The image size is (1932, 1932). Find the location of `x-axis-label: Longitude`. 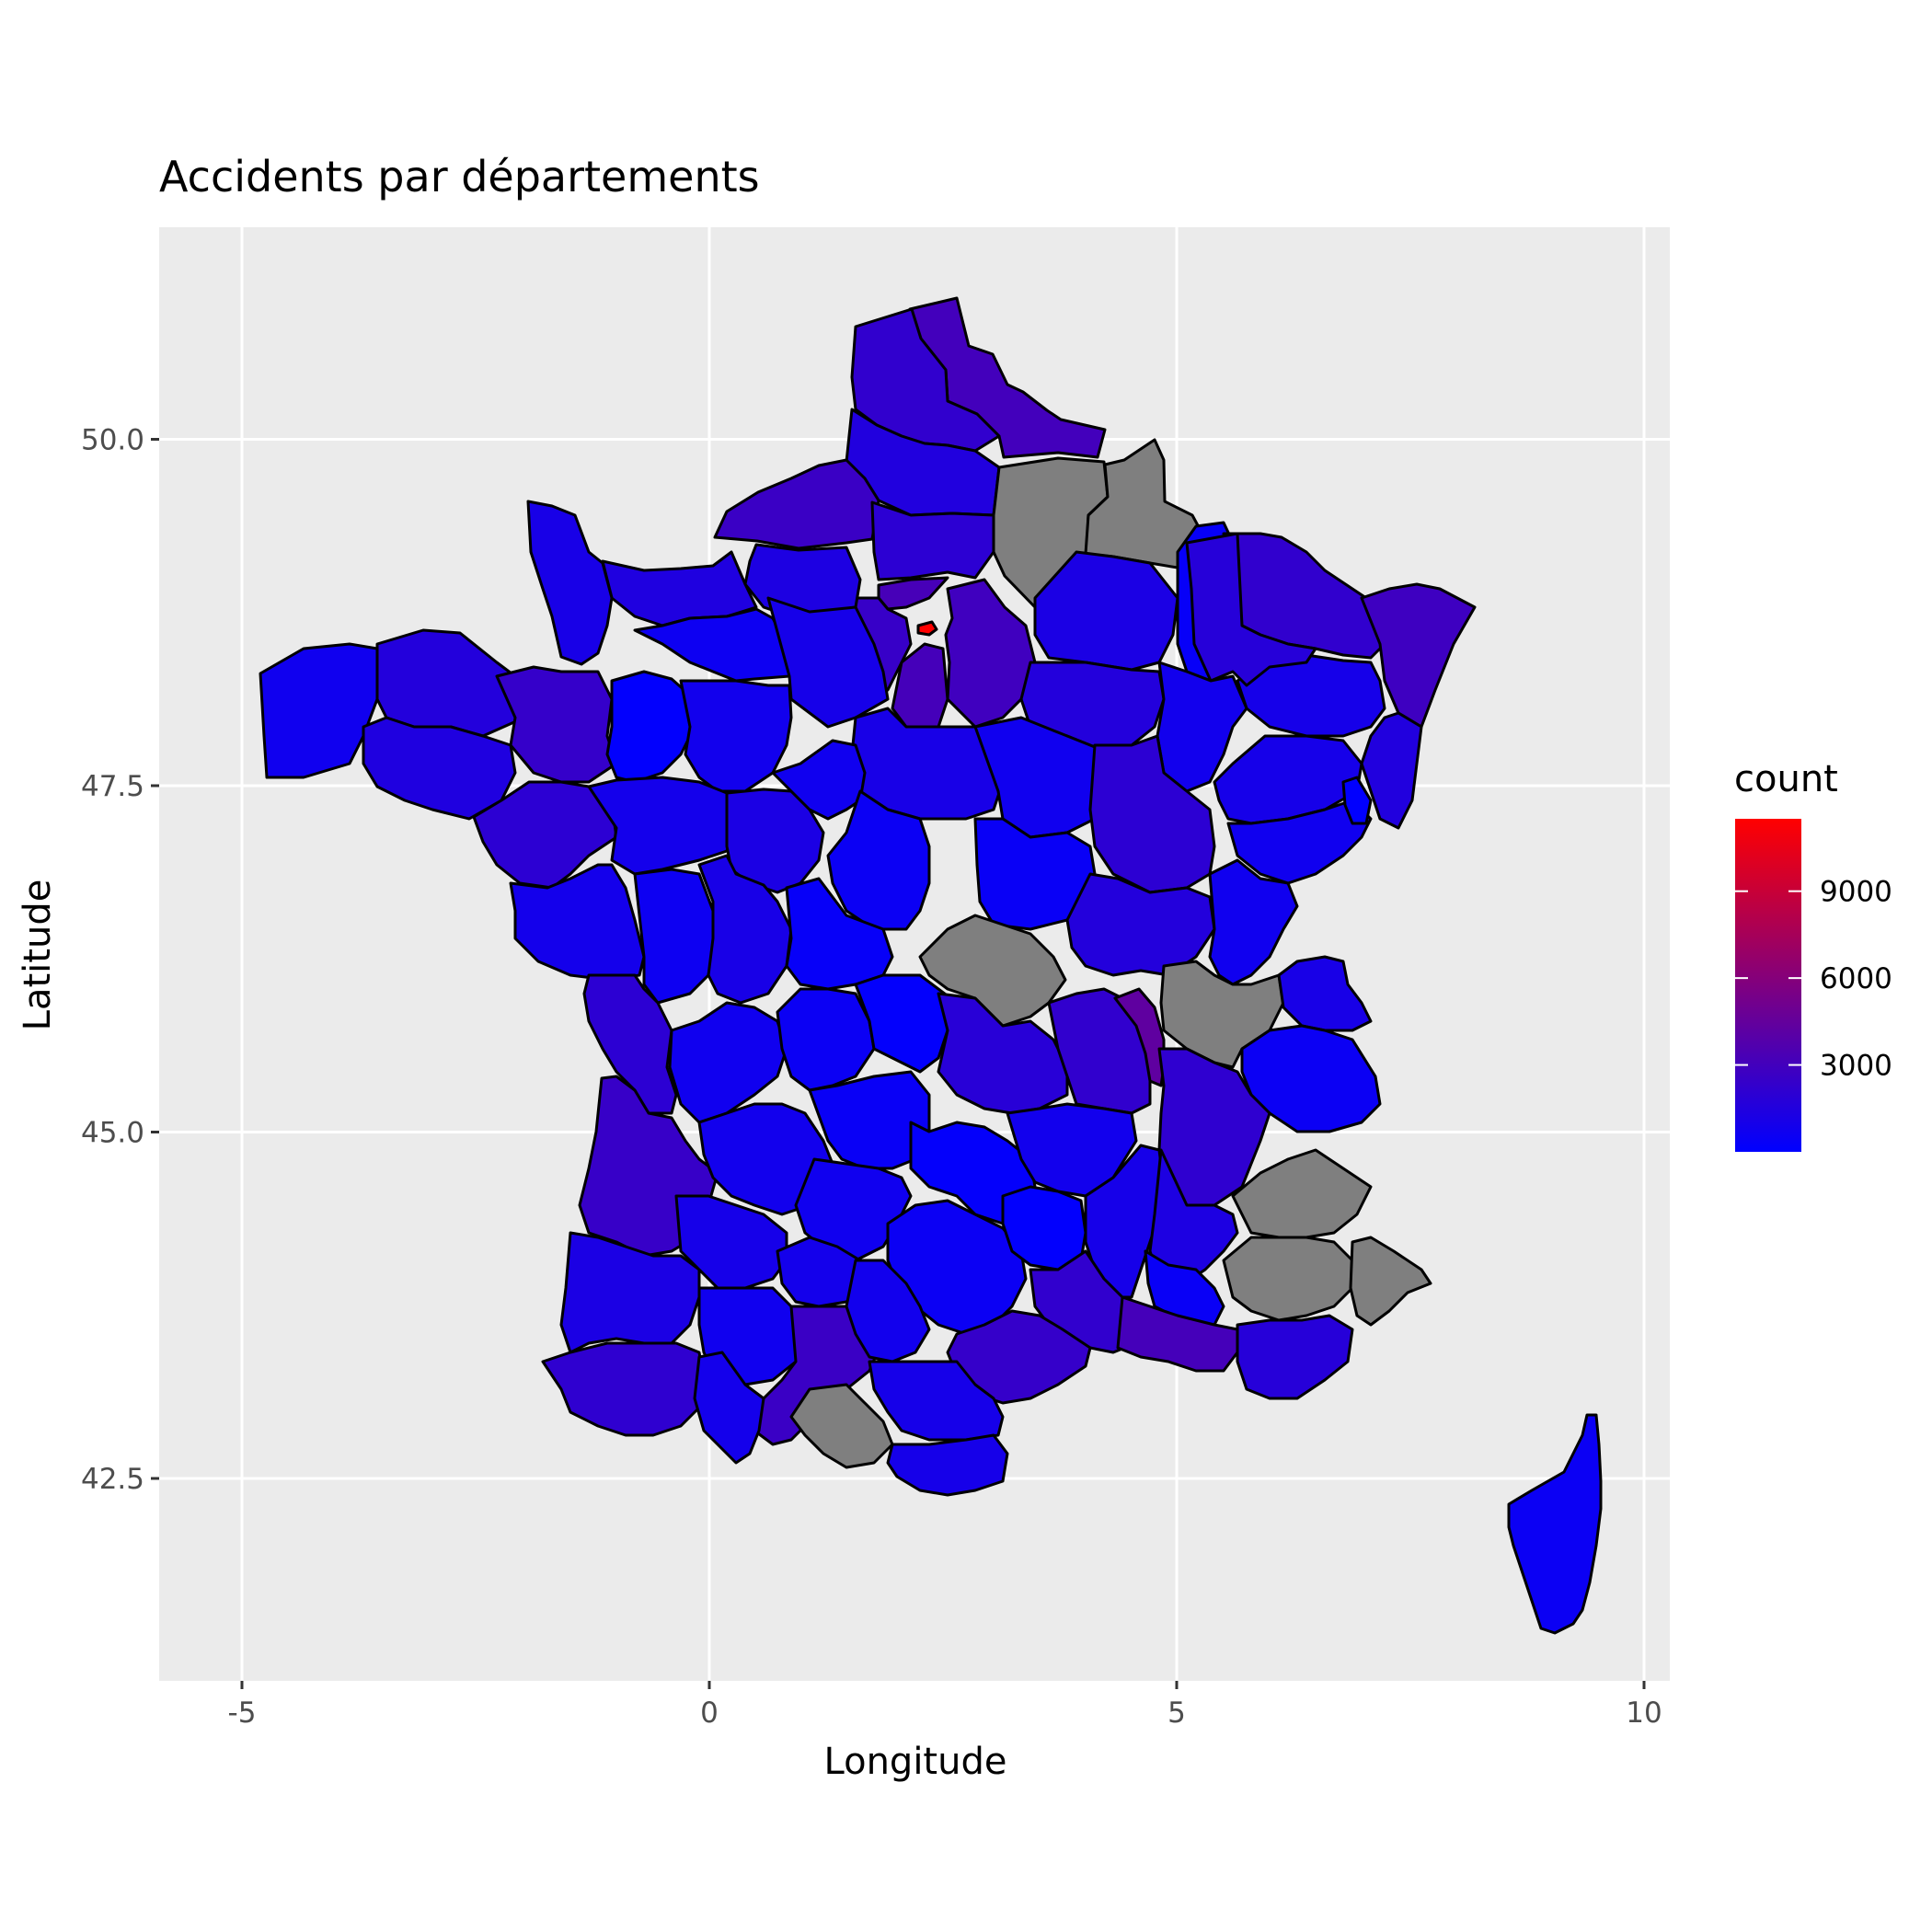

x-axis-label: Longitude is located at coordinates (915, 1762).